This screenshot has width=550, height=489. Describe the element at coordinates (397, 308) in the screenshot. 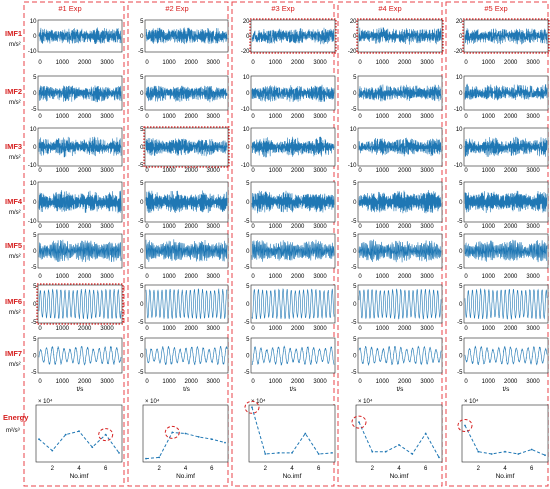

I see `subplot-imf6-exp4: 50-50 1000 2000 3000` at that location.